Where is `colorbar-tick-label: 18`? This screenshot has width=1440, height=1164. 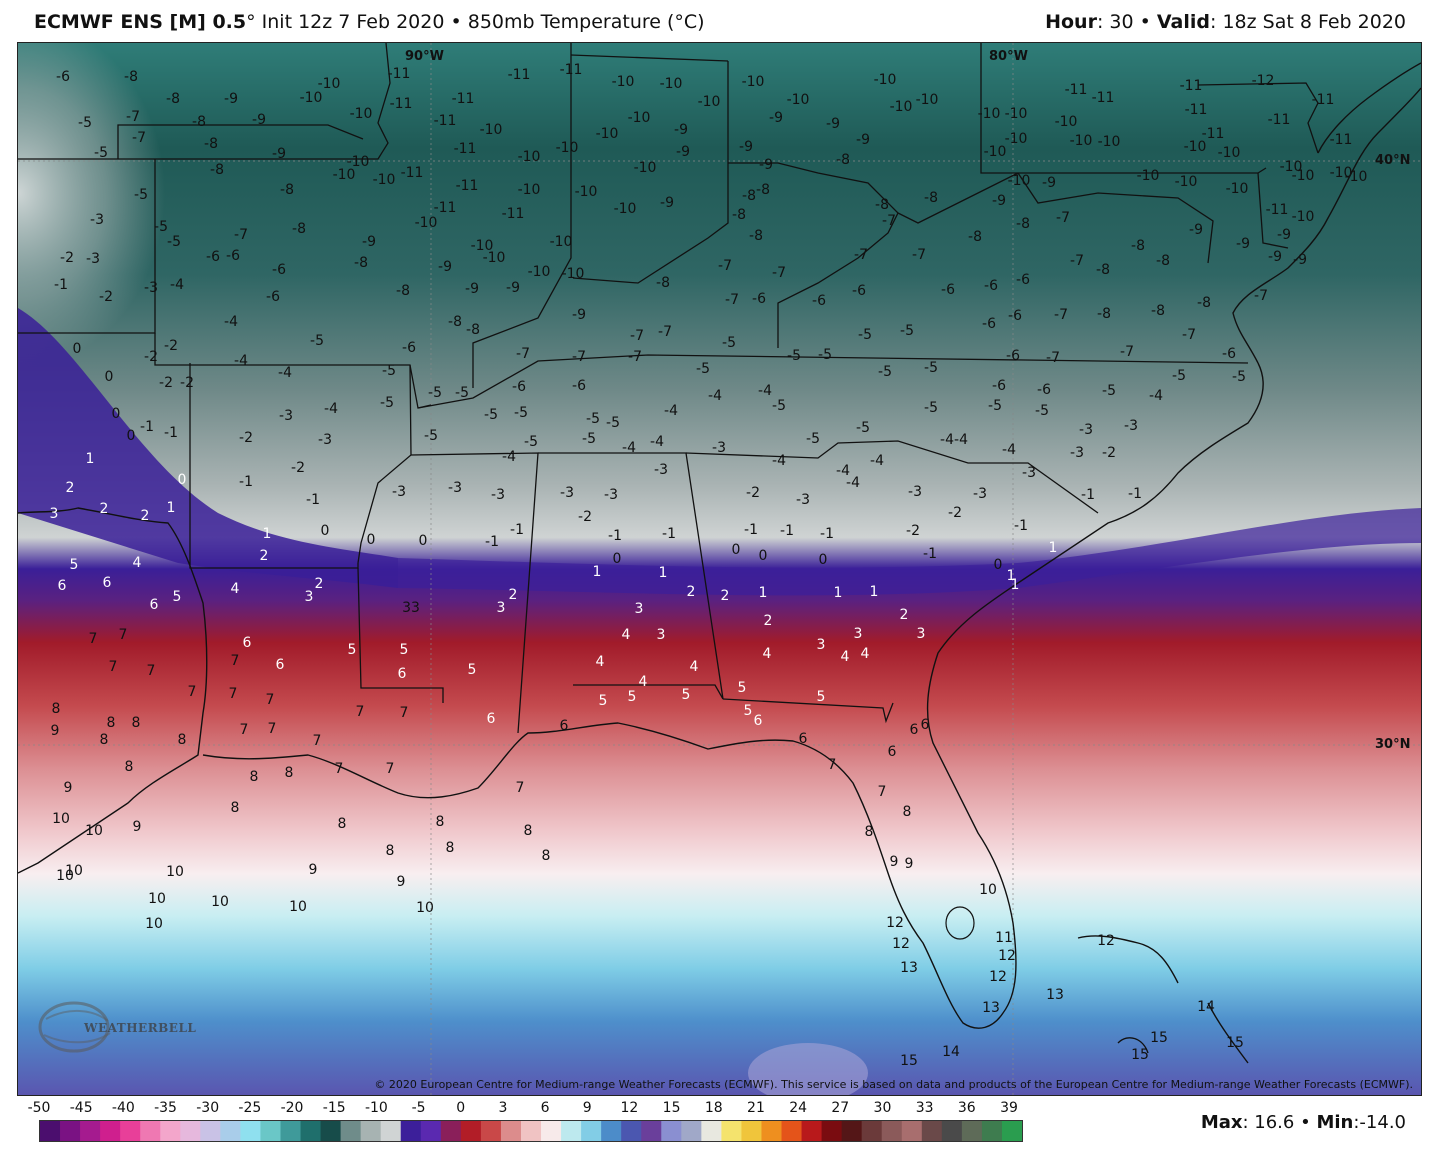
colorbar-tick-label: 18 is located at coordinates (713, 1108).